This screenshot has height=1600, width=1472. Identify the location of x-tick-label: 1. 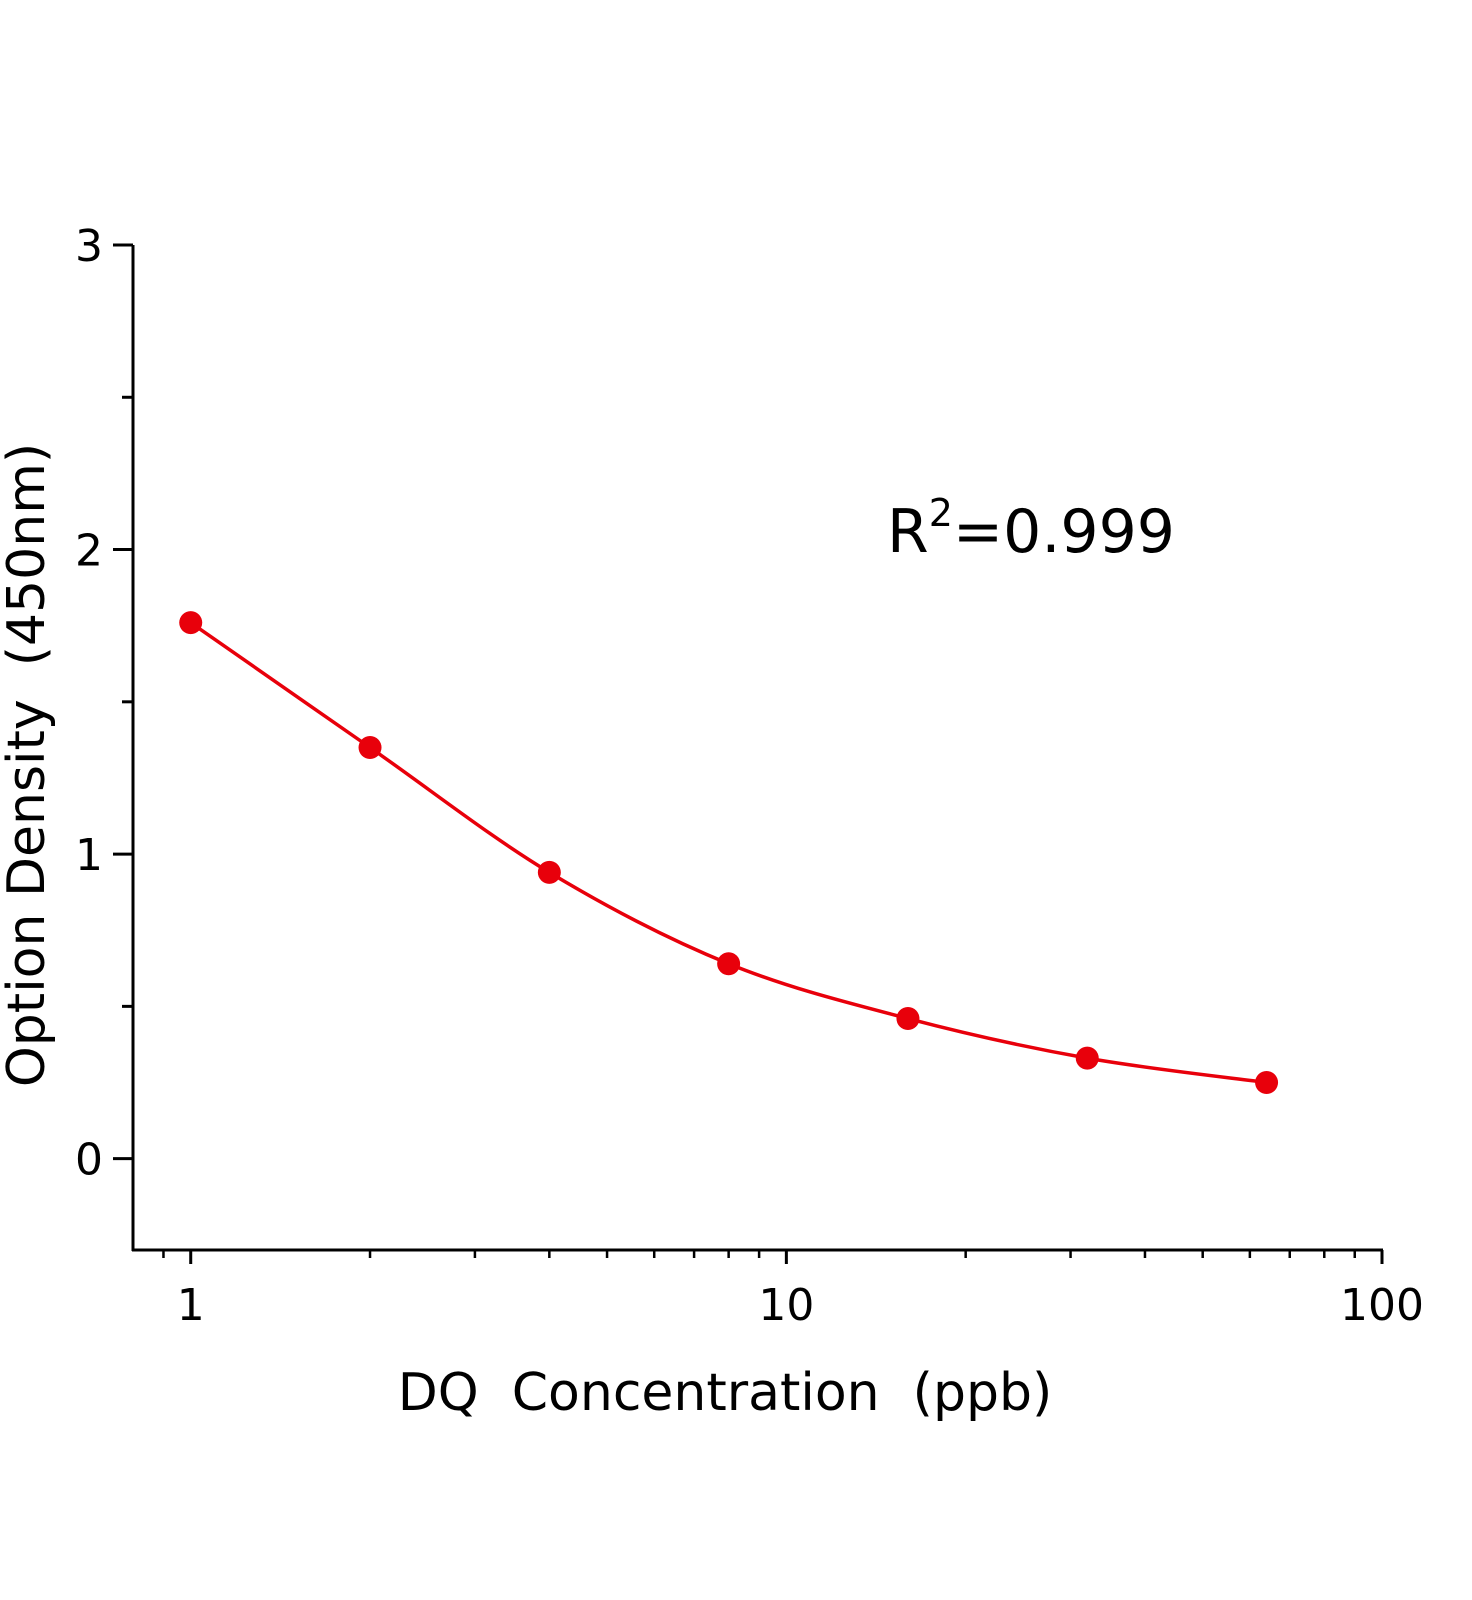
(191, 1305).